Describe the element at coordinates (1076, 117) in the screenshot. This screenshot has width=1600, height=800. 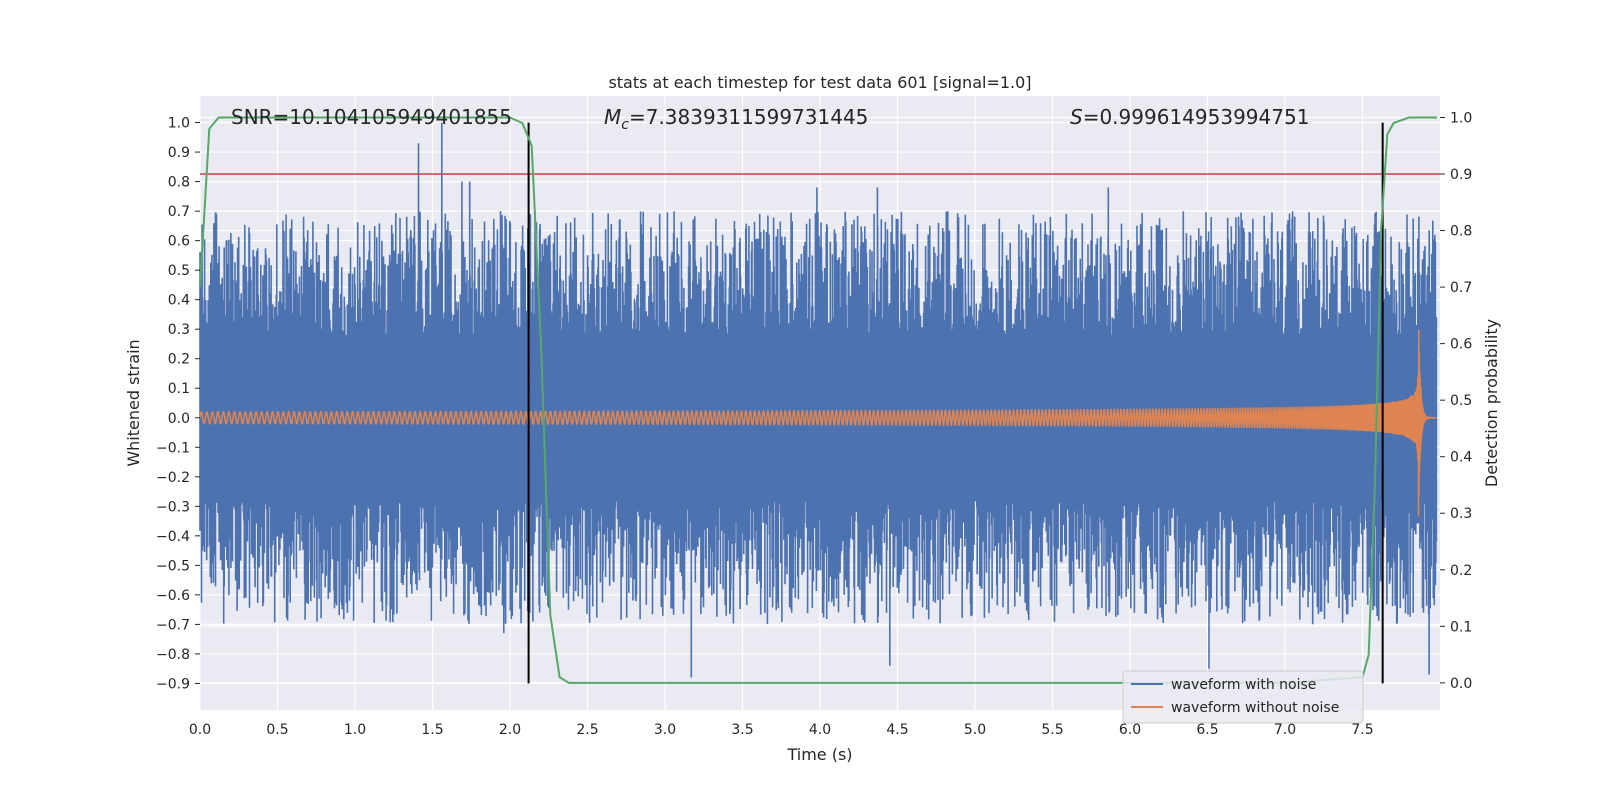
I see `s-symbol: S` at that location.